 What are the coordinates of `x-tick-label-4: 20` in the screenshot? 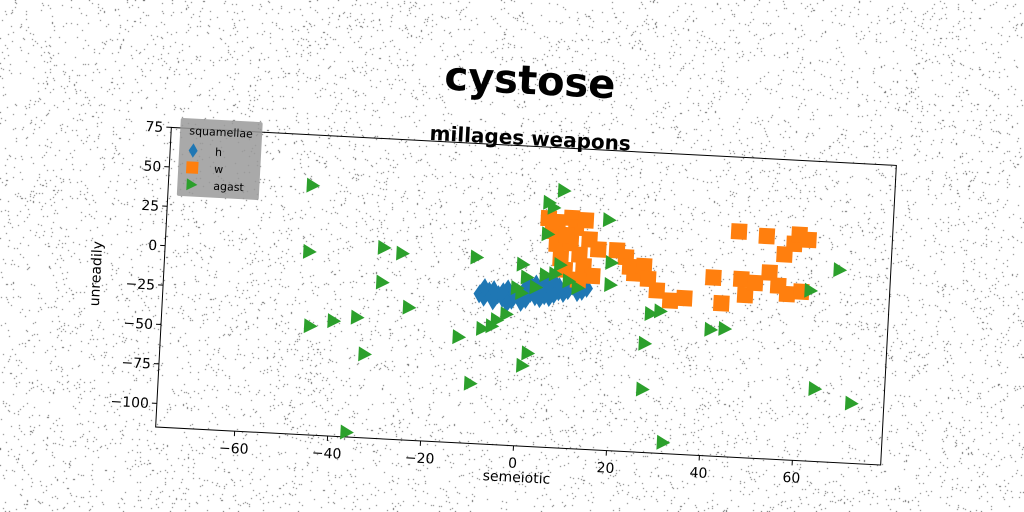 It's located at (605, 468).